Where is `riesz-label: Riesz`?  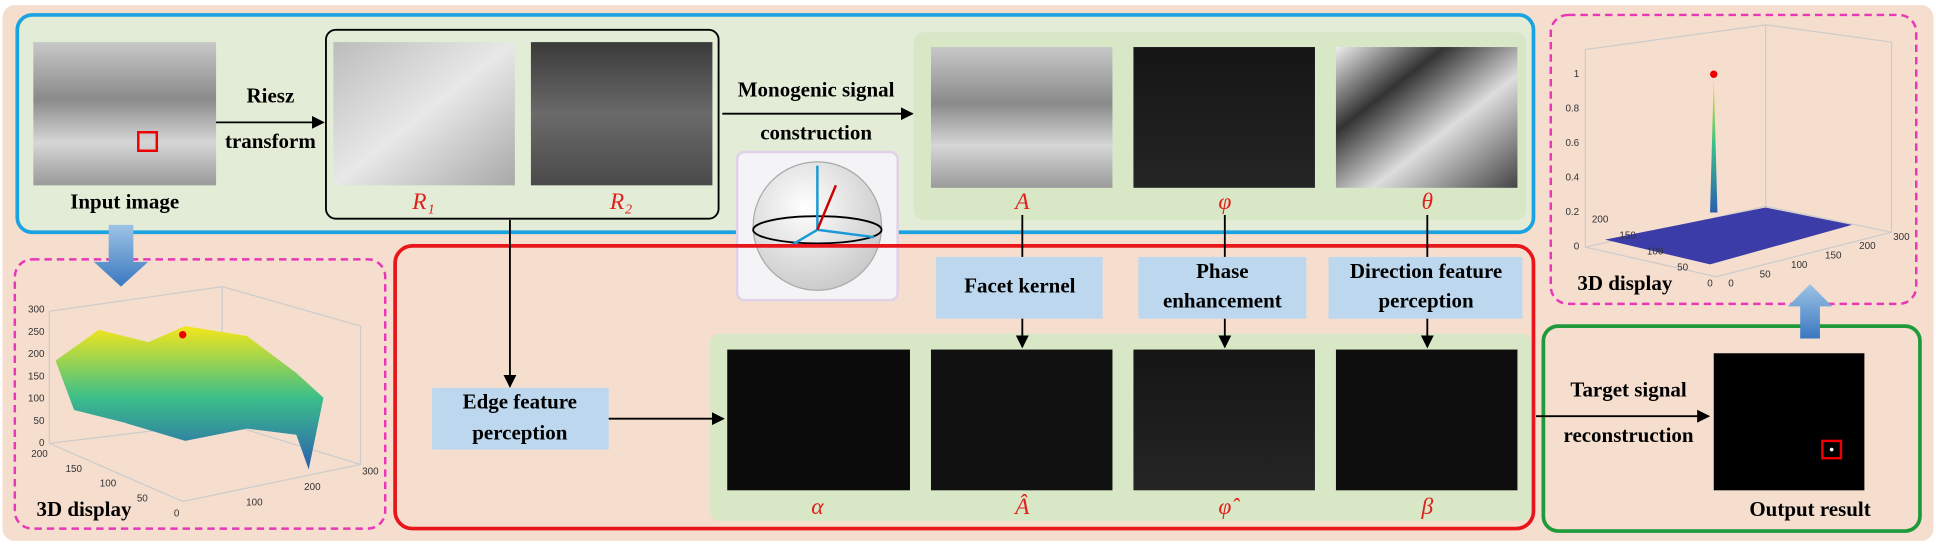
riesz-label: Riesz is located at coordinates (271, 95).